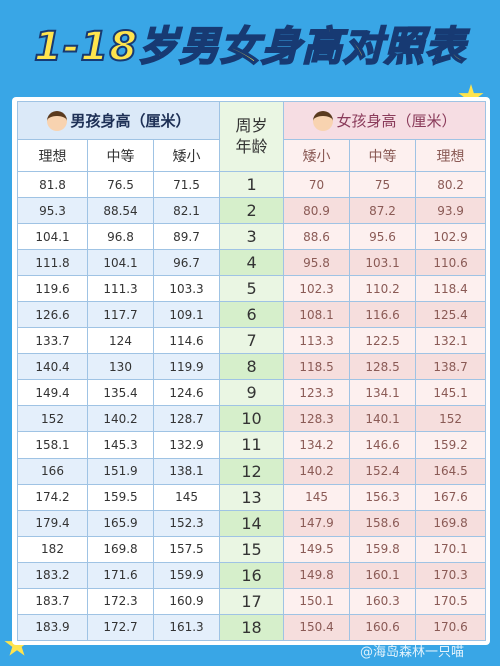  I want to click on boy-height: 171.6, so click(120, 575).